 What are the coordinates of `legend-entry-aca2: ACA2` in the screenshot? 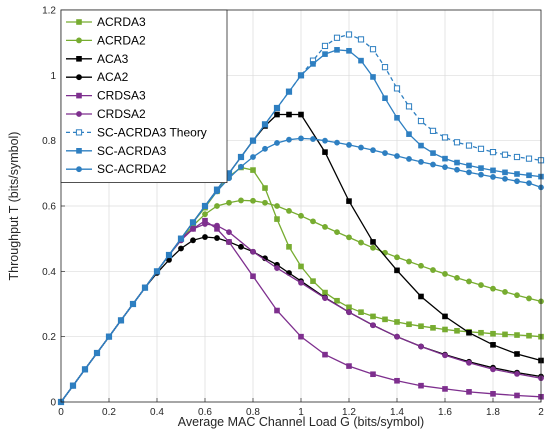 It's located at (97, 77).